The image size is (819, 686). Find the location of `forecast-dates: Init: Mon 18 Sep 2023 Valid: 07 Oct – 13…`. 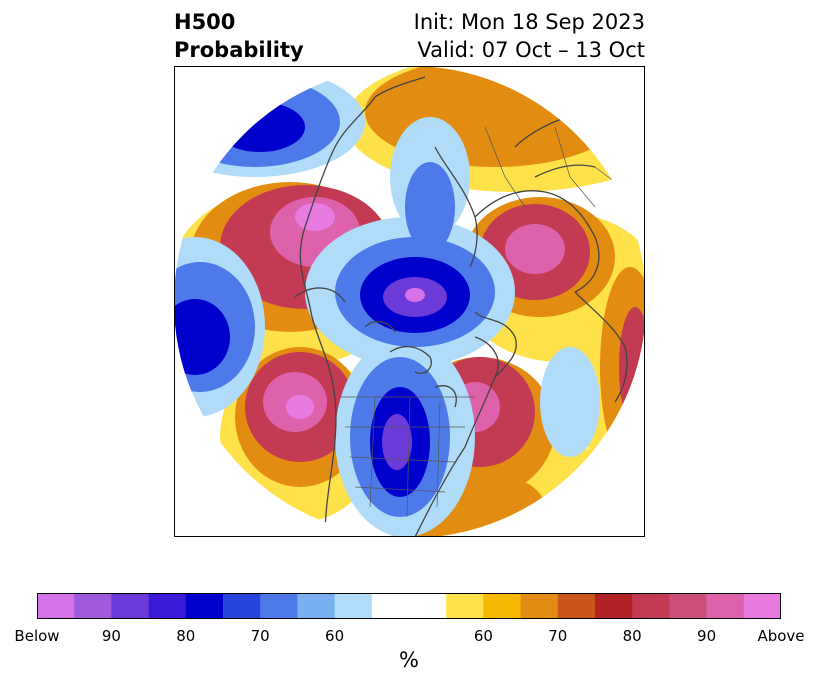

forecast-dates: Init: Mon 18 Sep 2023 Valid: 07 Oct – 13… is located at coordinates (529, 36).